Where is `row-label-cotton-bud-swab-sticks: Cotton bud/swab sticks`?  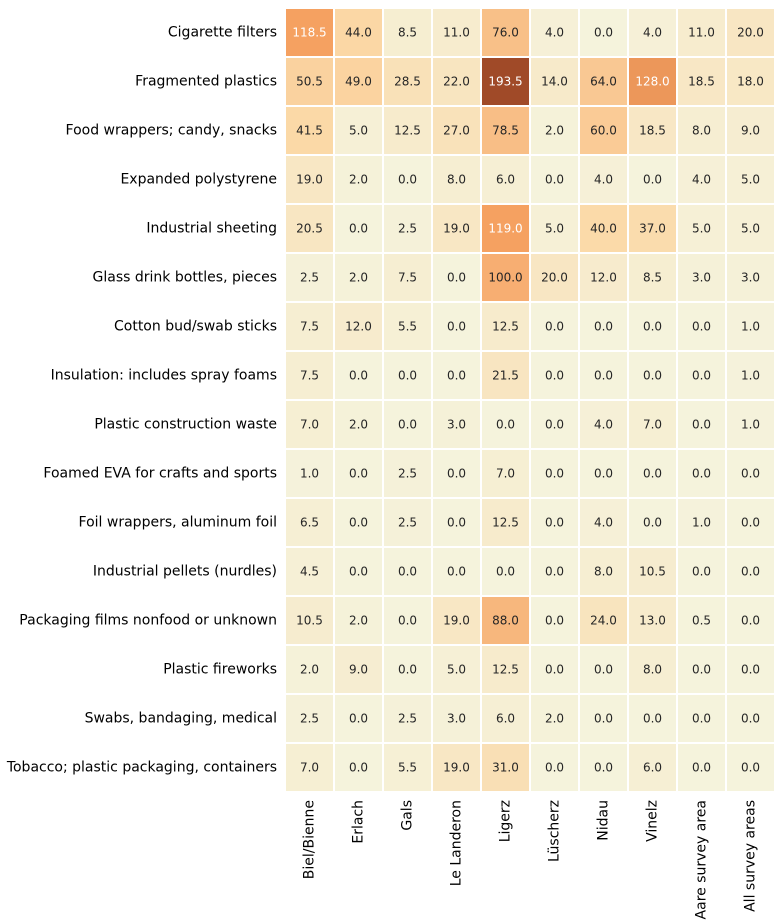 row-label-cotton-bud-swab-sticks: Cotton bud/swab sticks is located at coordinates (195, 327).